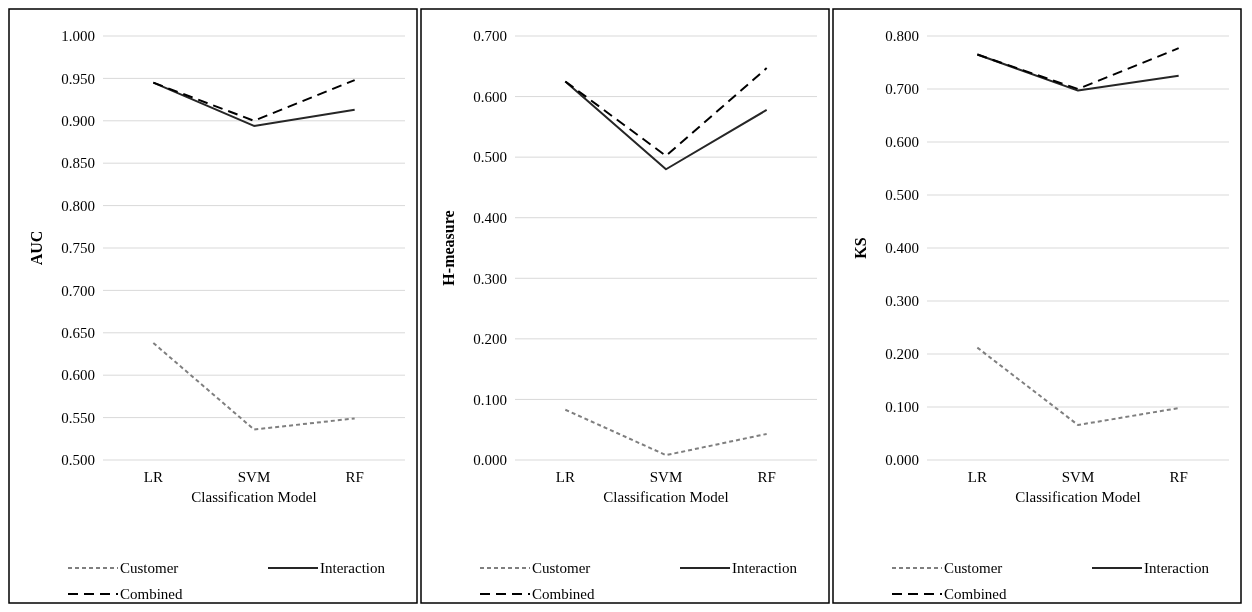  I want to click on y-axis-title: H-measure, so click(448, 248).